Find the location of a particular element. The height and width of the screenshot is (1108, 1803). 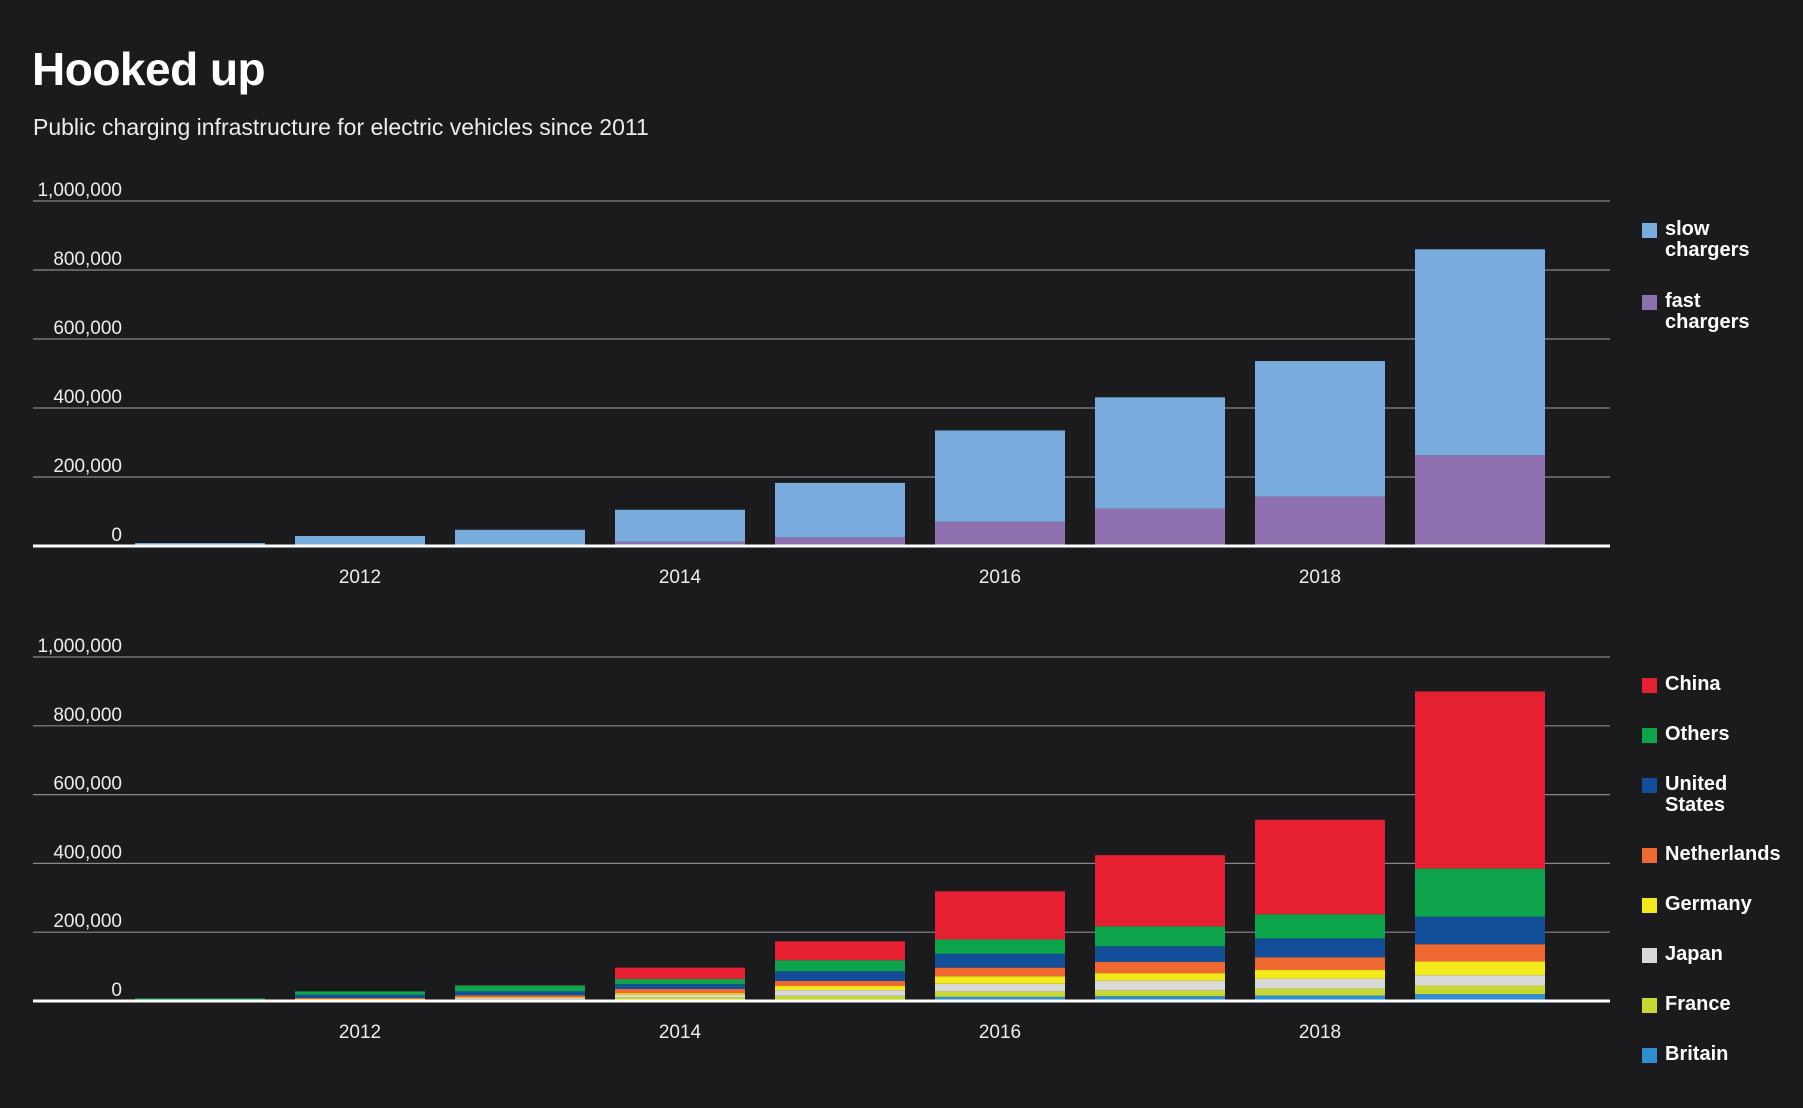

legend-label: Netherlands is located at coordinates (1723, 854).